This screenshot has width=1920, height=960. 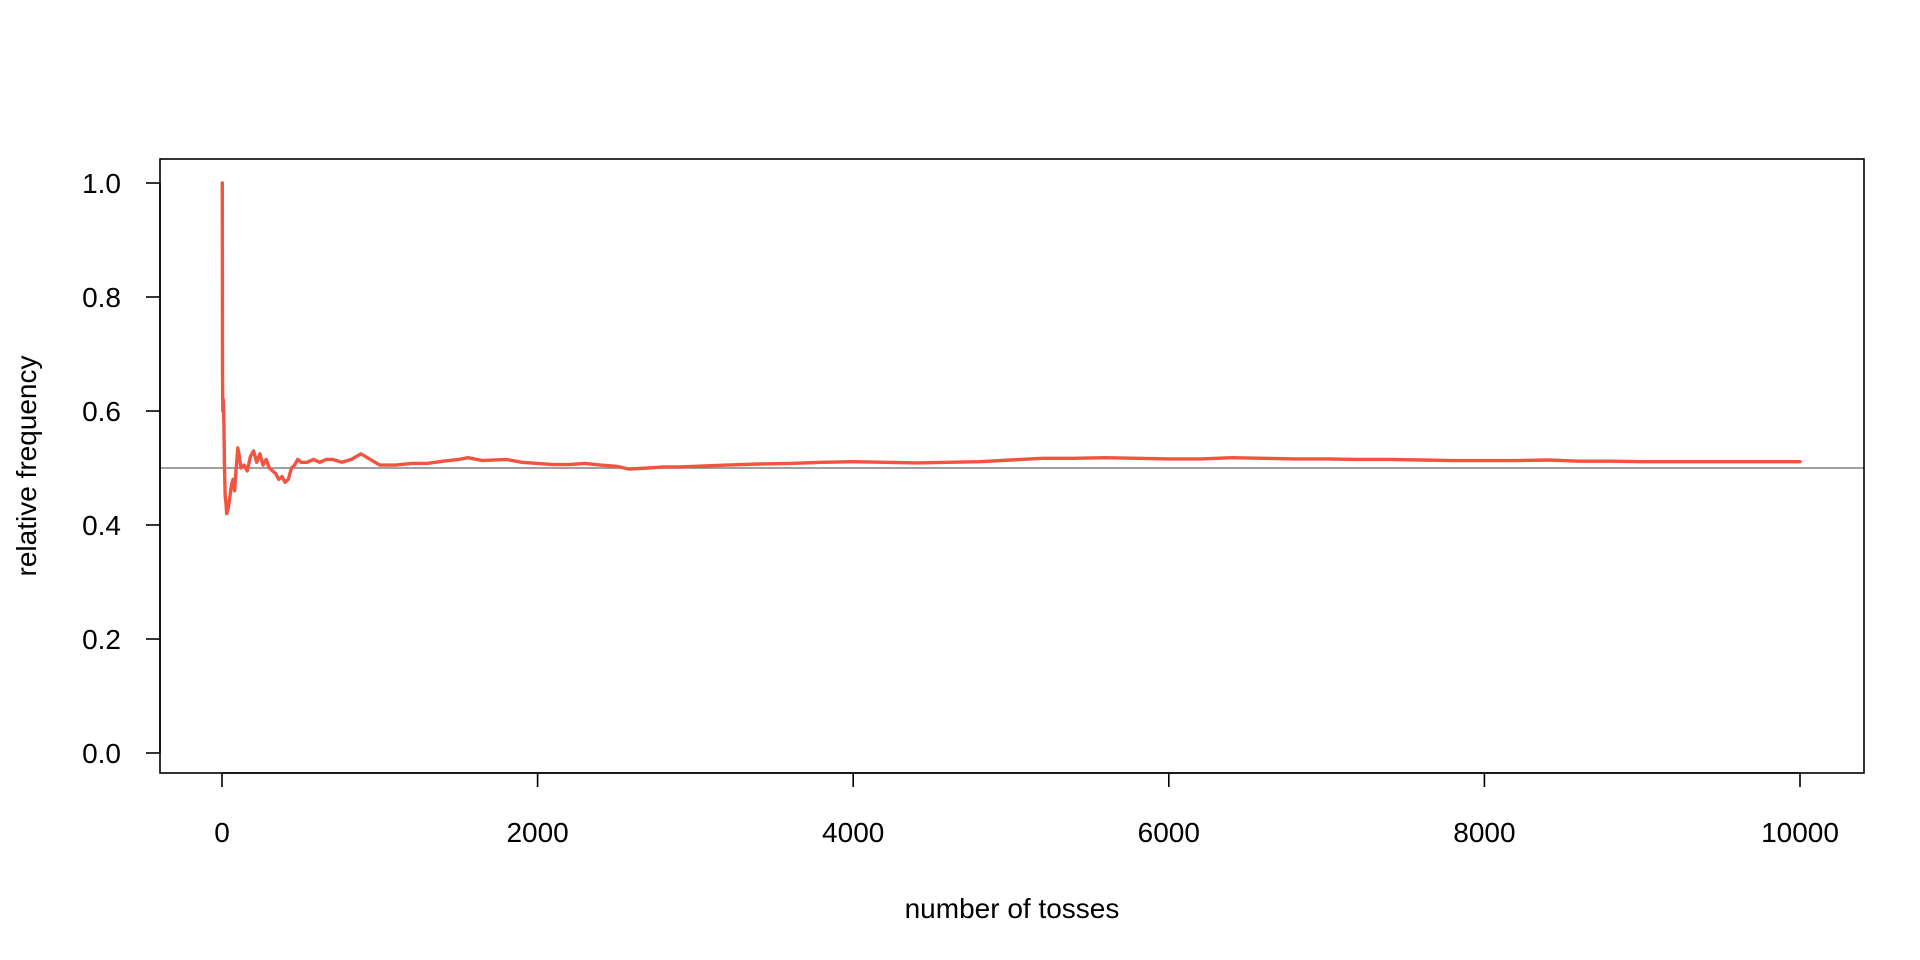 I want to click on y-tick-label: 0.8, so click(x=101, y=297).